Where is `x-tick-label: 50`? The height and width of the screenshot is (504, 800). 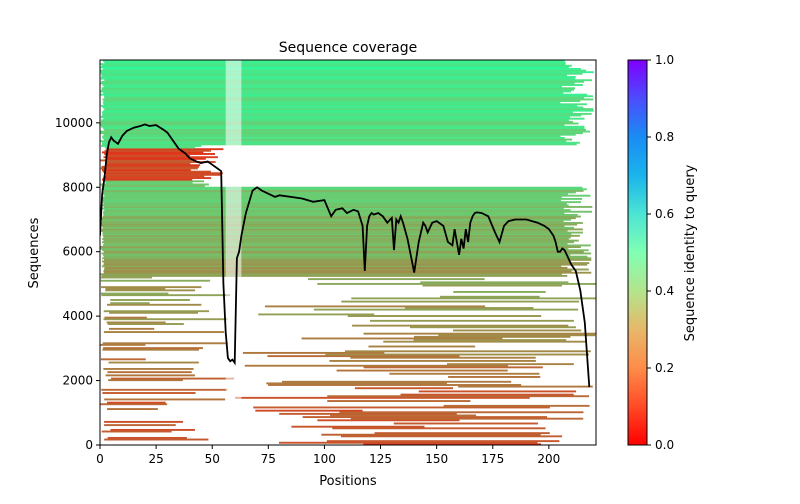
x-tick-label: 50 is located at coordinates (212, 459).